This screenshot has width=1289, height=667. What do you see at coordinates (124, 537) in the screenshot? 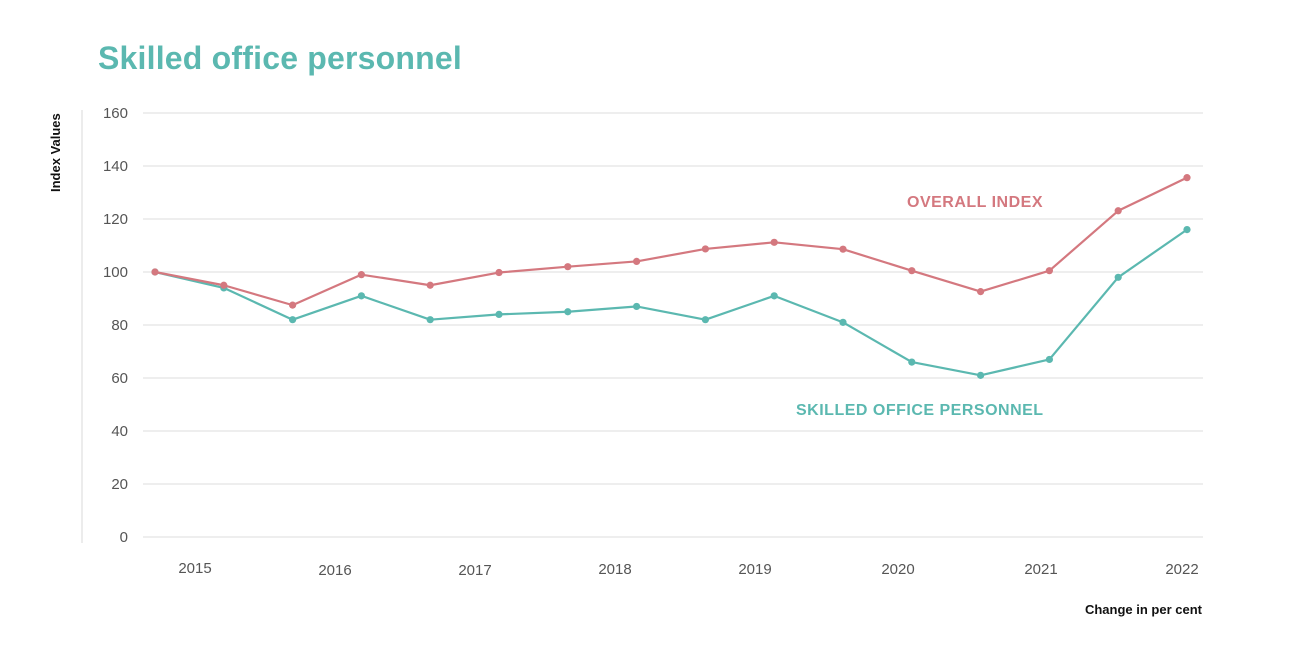
I see `y-tick-label: 0` at bounding box center [124, 537].